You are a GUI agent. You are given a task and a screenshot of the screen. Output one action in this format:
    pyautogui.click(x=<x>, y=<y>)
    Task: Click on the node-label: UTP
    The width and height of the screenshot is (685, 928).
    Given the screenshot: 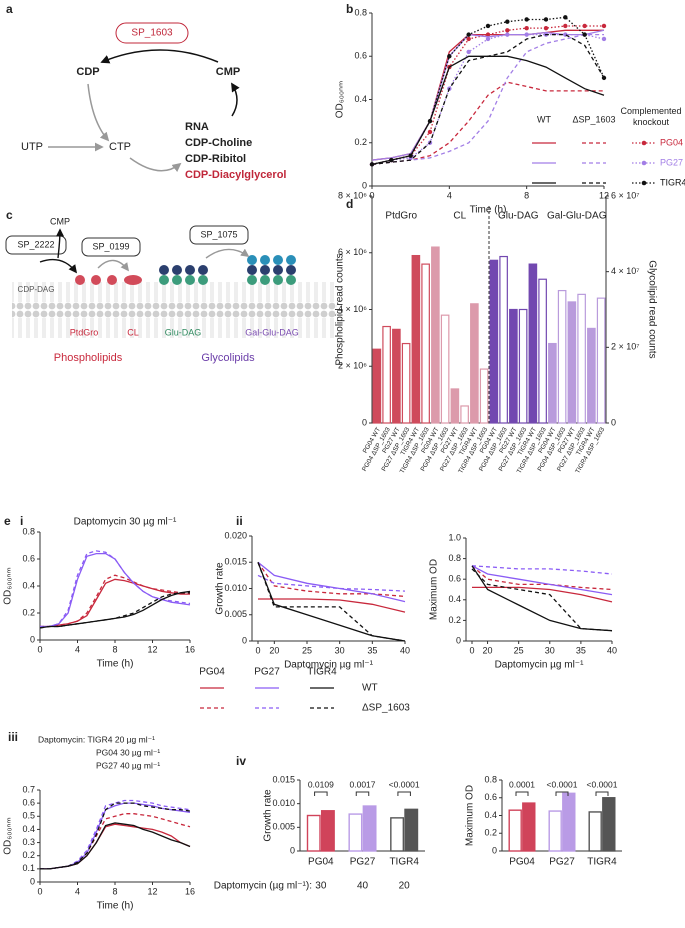 What is the action you would take?
    pyautogui.click(x=32, y=147)
    